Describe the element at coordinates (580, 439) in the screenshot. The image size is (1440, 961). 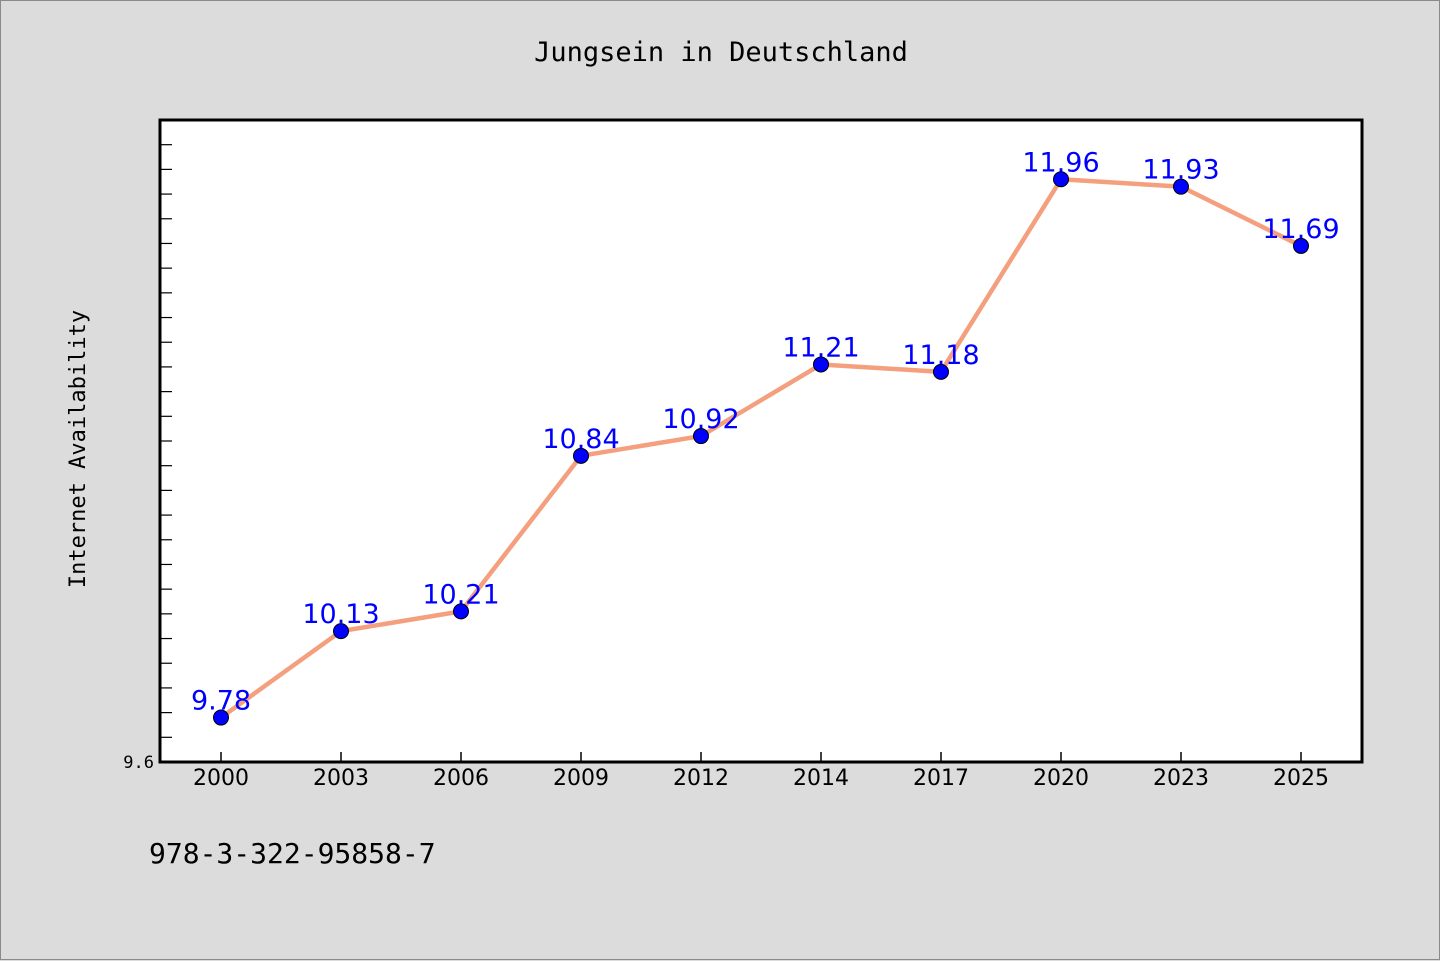
I see `data-label: 10.84` at that location.